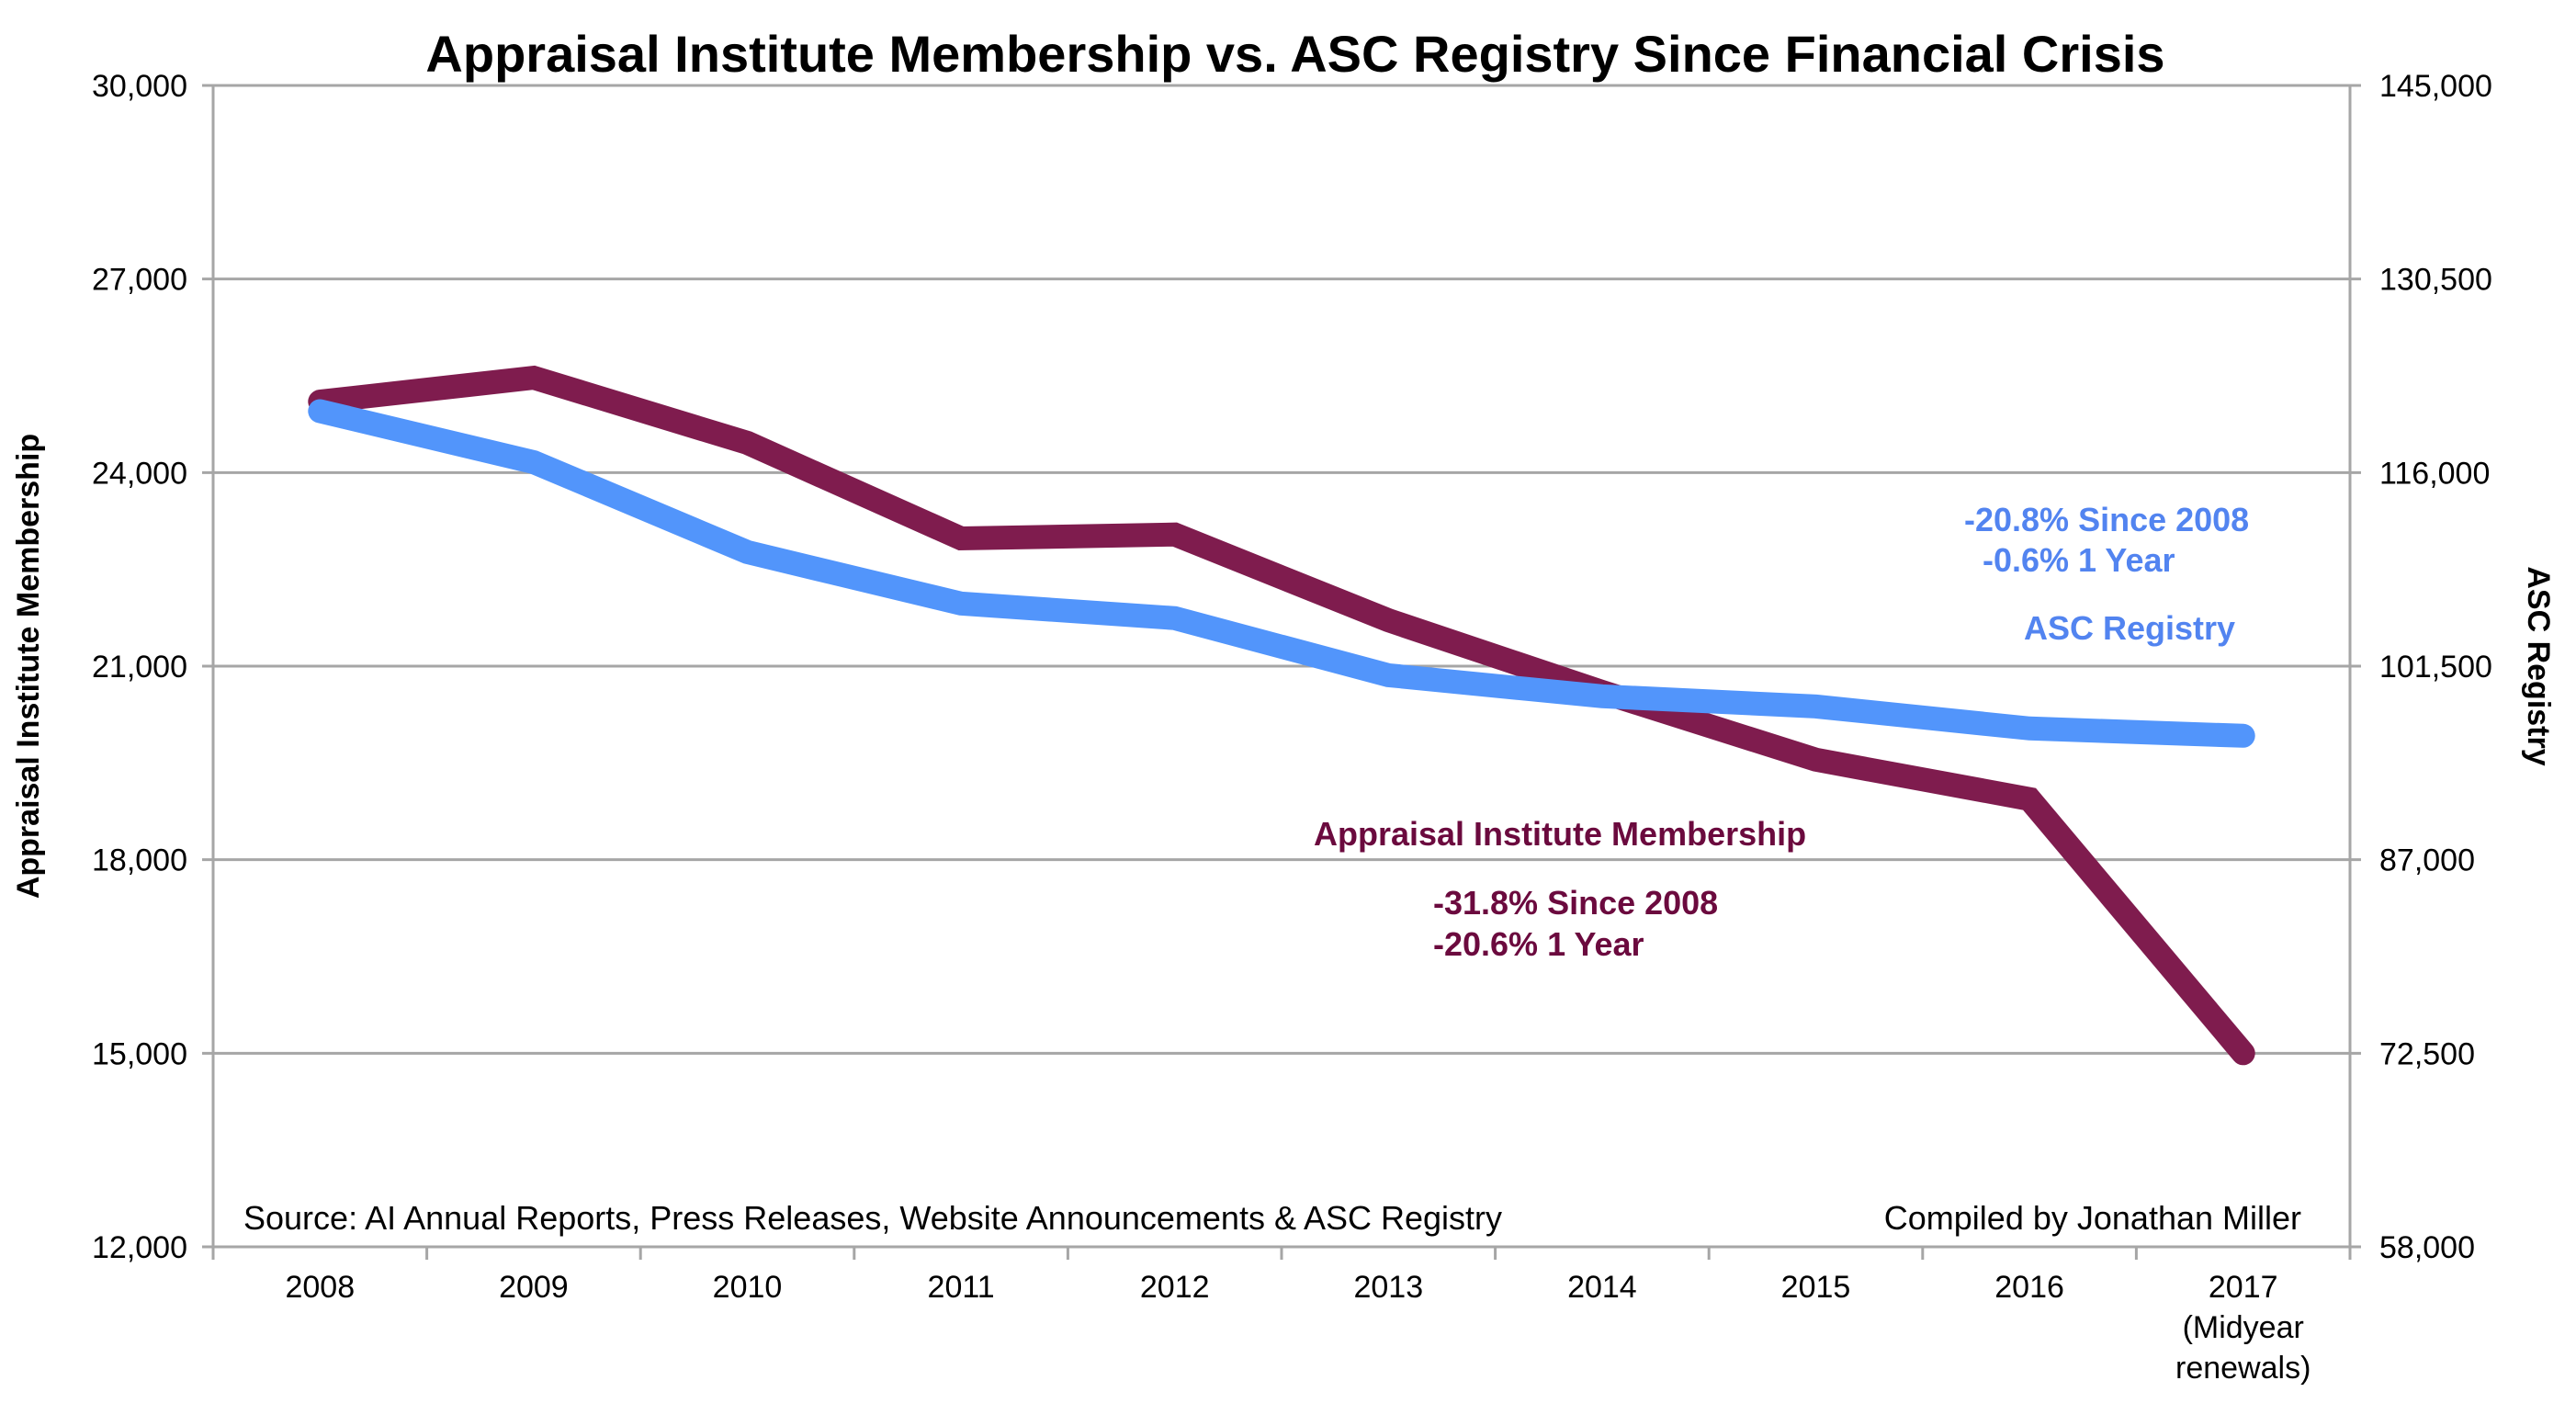 This screenshot has height=1426, width=2576. I want to click on ai-annotation-1-year: -20.6% 1 Year, so click(1538, 944).